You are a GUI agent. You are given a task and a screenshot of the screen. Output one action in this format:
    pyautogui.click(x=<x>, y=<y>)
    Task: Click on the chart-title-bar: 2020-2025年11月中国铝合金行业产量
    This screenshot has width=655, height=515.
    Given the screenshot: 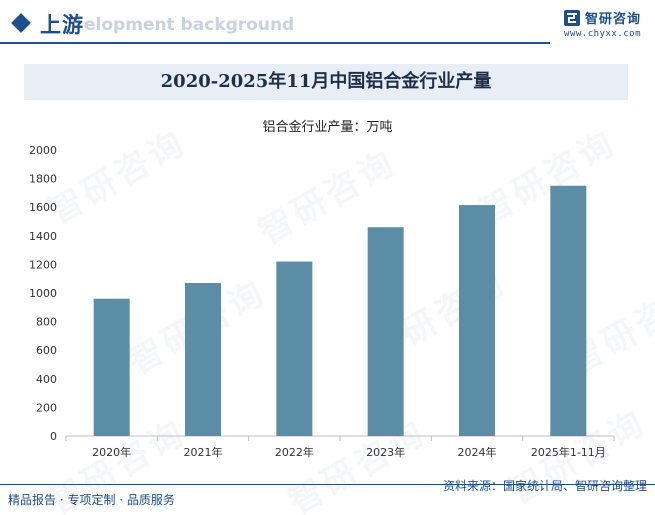 What is the action you would take?
    pyautogui.click(x=326, y=82)
    